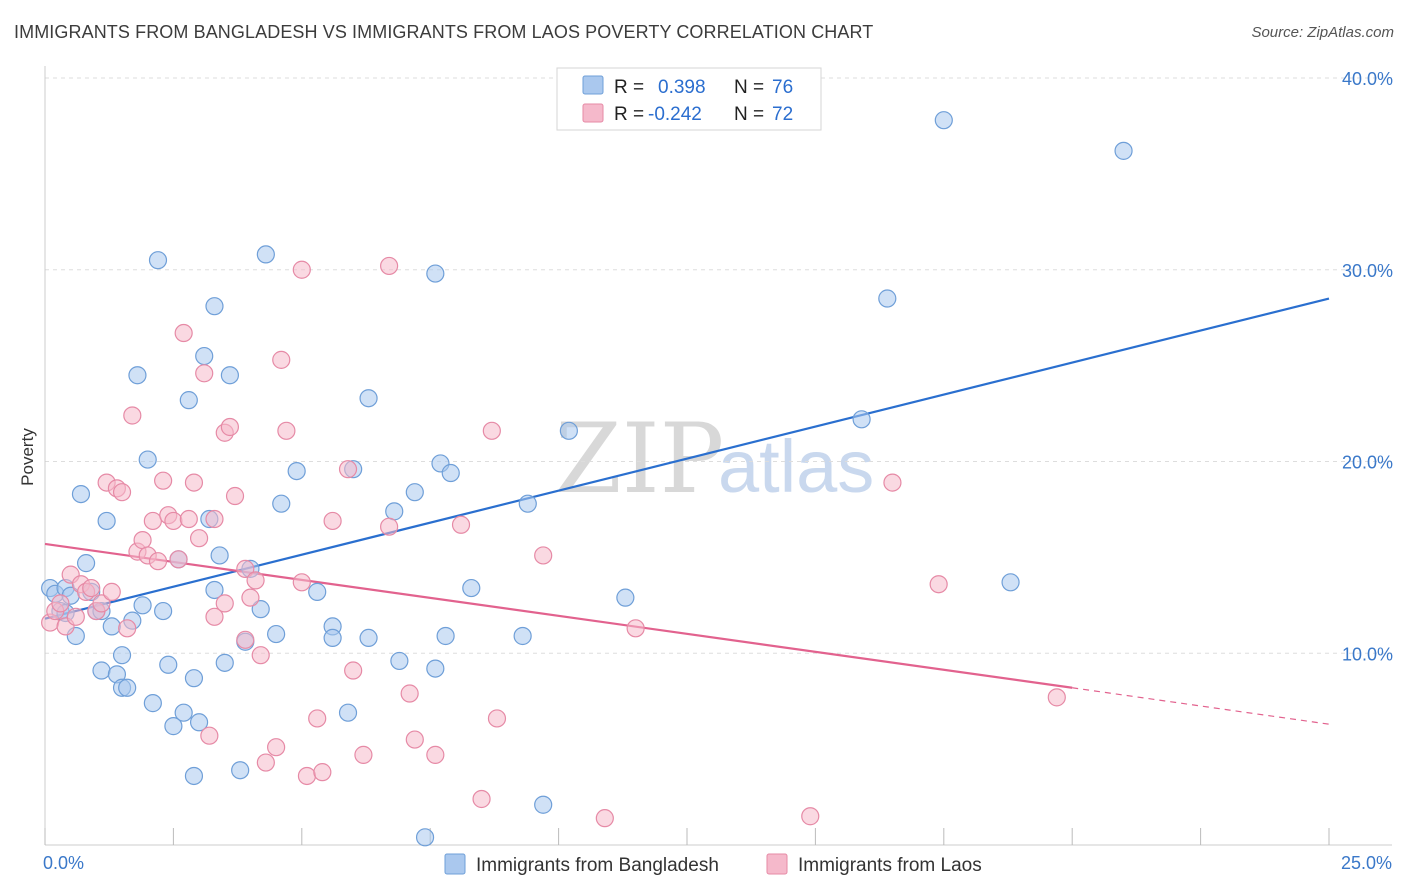 The image size is (1406, 892). What do you see at coordinates (749, 87) in the screenshot?
I see `legend-n-label-1: N =` at bounding box center [749, 87].